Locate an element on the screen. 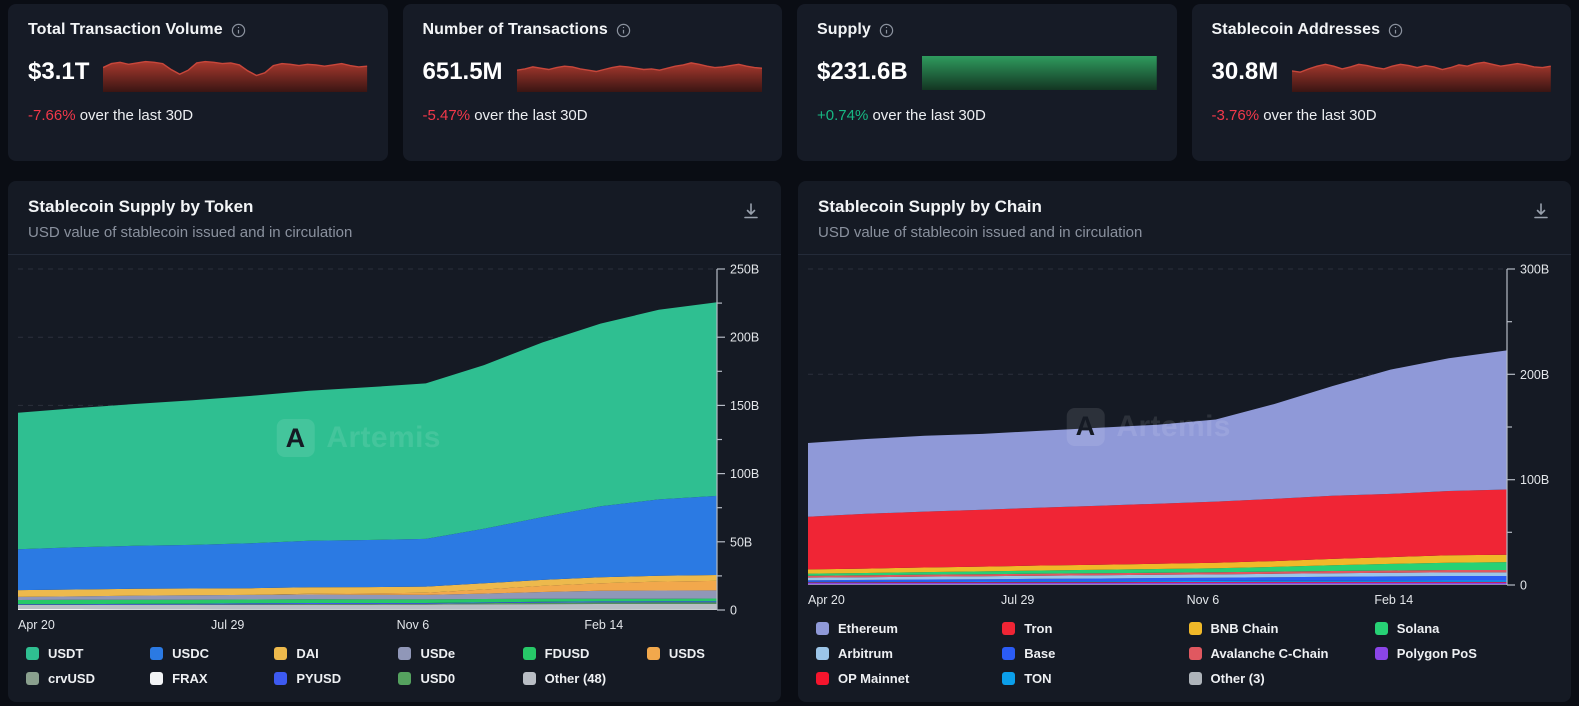 This screenshot has width=1579, height=706. legend-item: Base is located at coordinates (1091, 653).